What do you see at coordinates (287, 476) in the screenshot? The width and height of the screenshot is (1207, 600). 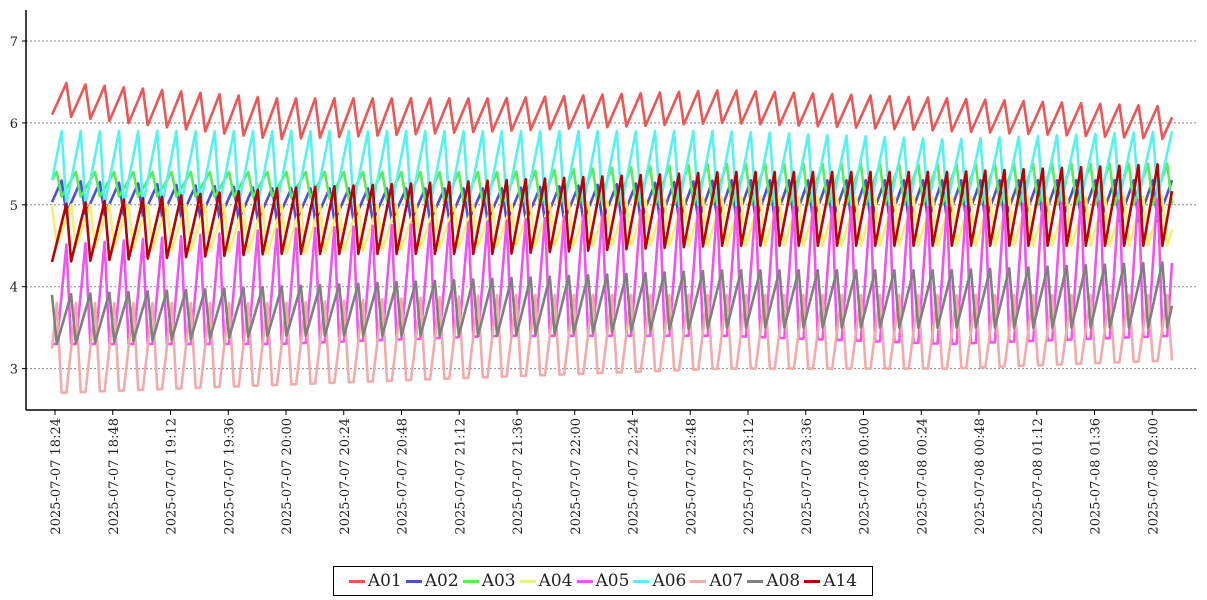 I see `x-tick-label: 2025-07-07 20:00` at bounding box center [287, 476].